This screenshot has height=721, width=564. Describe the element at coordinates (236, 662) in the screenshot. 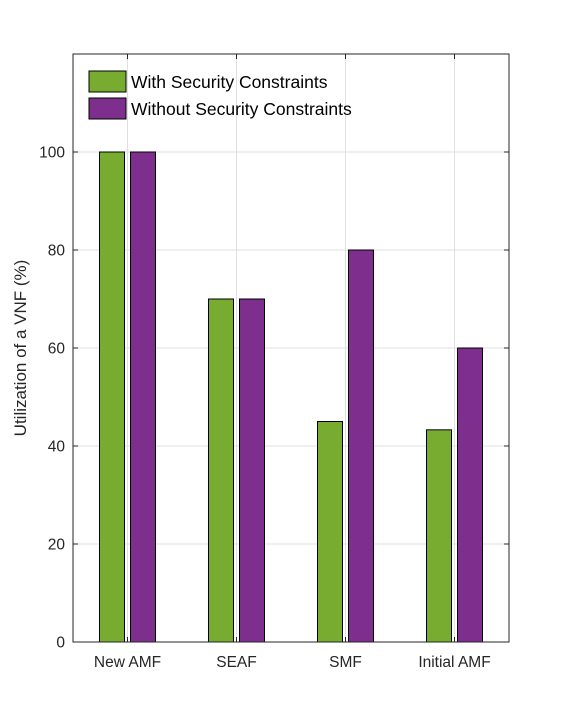

I see `x-tick-label: SEAF` at that location.